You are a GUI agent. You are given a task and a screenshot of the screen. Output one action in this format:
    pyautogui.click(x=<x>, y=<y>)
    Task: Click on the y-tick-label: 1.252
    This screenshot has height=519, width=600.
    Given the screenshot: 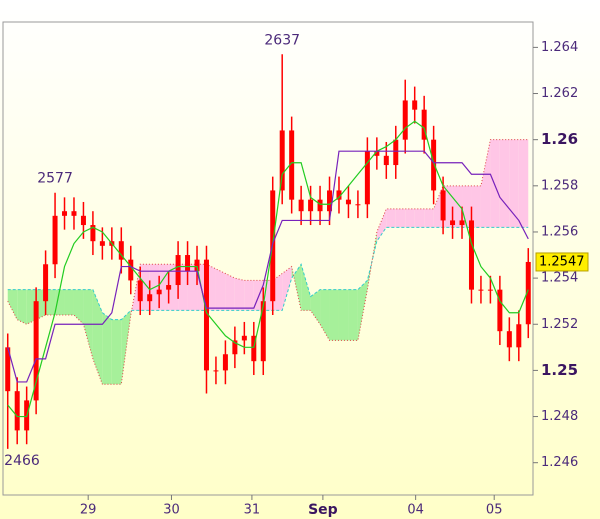 What is the action you would take?
    pyautogui.click(x=559, y=324)
    